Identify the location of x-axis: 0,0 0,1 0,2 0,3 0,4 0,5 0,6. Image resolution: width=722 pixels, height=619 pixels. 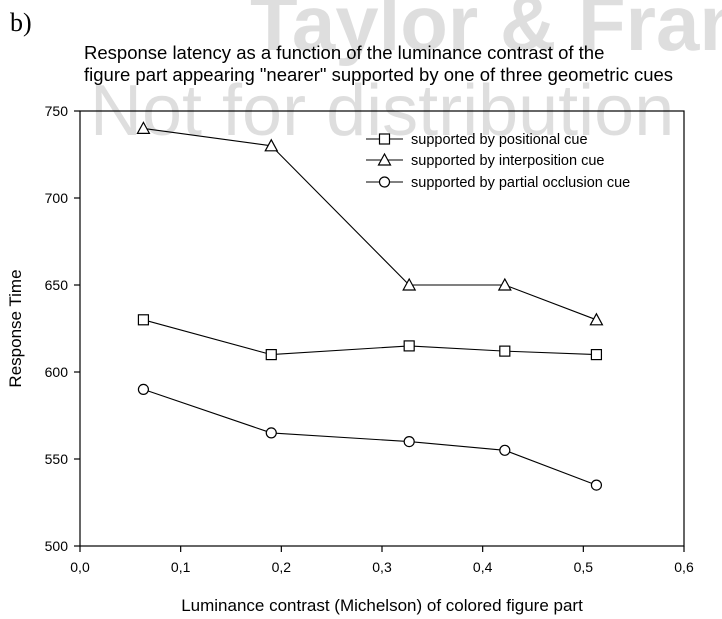
(382, 560).